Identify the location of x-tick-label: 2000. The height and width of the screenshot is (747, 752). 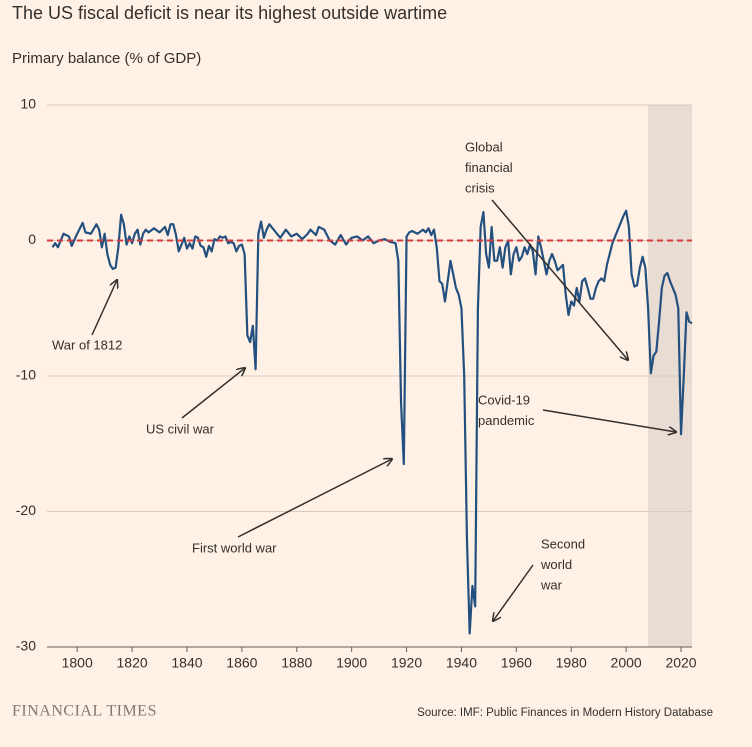
(626, 663).